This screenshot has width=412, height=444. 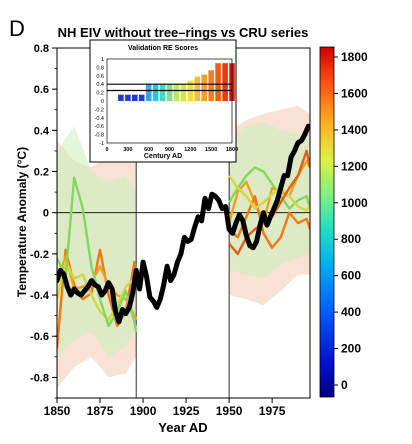 I want to click on inset-y-tick-label: 0.4, so click(x=100, y=85).